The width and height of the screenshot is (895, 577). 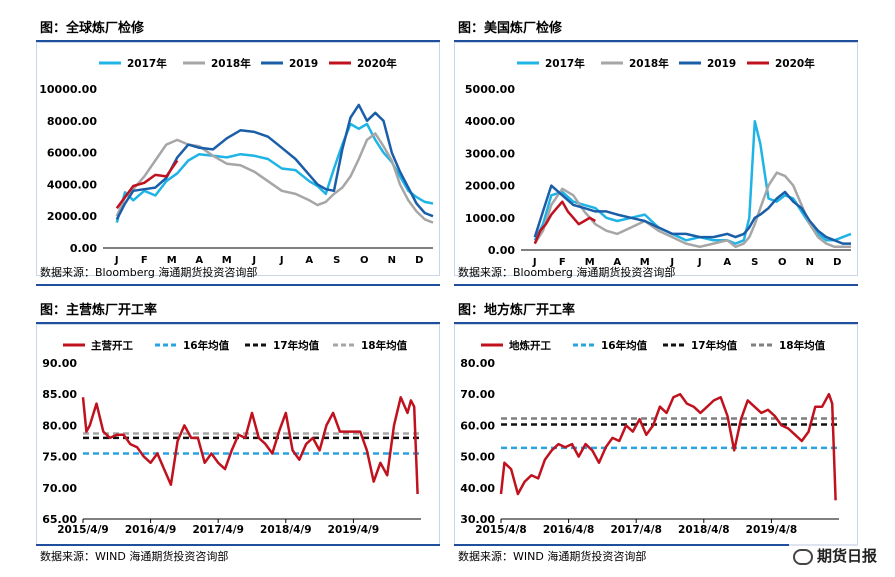 What do you see at coordinates (501, 530) in the screenshot?
I see `x-tick-label: 2015/4/8` at bounding box center [501, 530].